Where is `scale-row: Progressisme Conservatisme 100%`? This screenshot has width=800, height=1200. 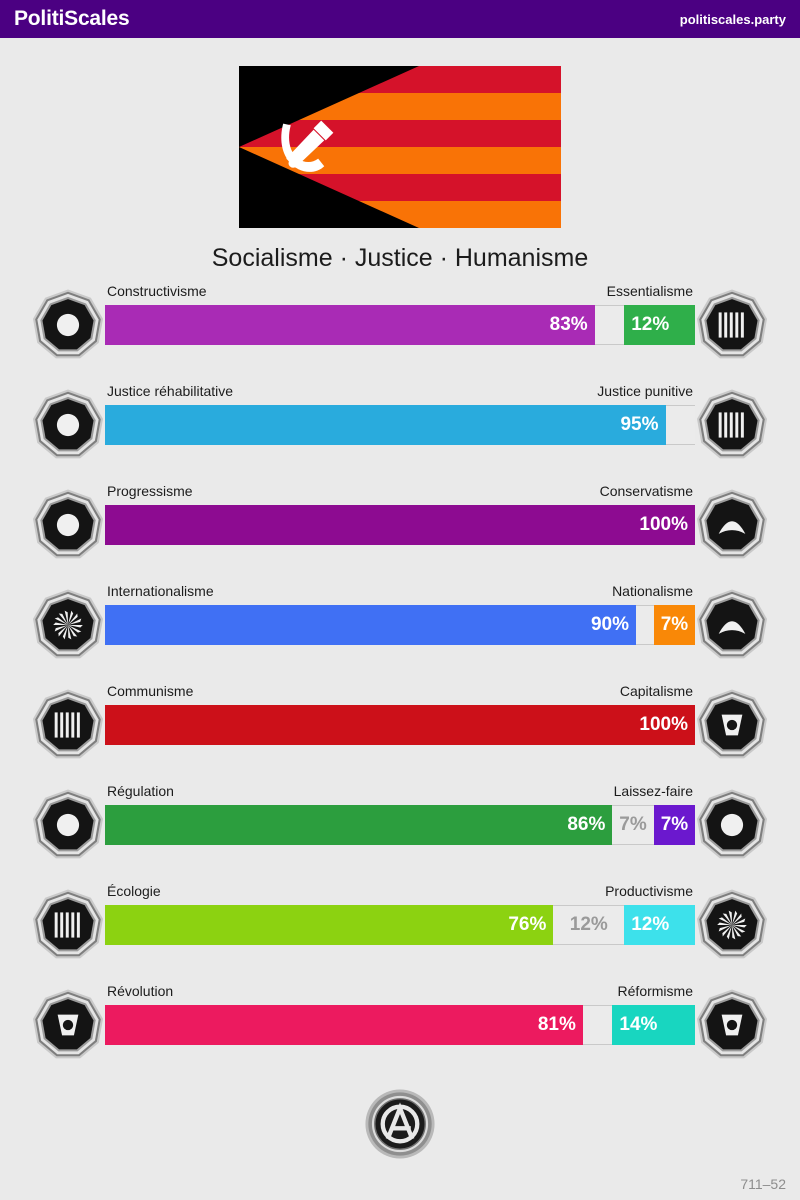
scale-row: Progressisme Conservatisme 100% is located at coordinates (400, 528).